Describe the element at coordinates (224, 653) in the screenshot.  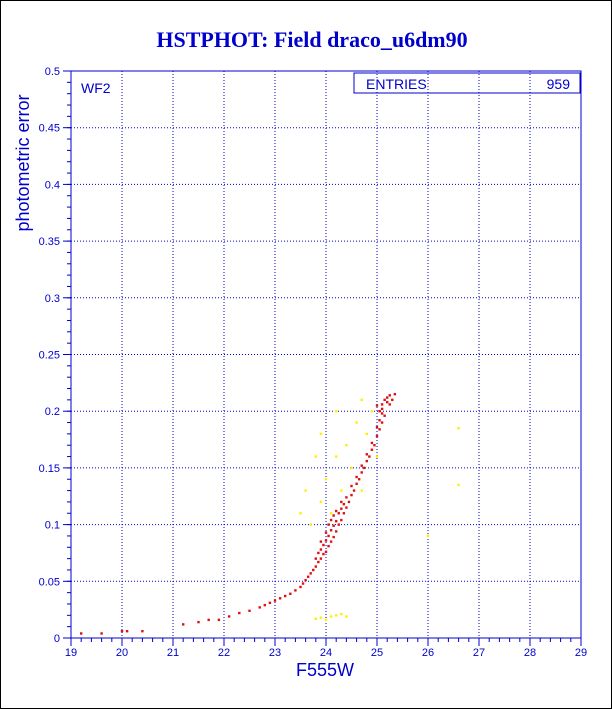
I see `x-tick-label: 22` at that location.